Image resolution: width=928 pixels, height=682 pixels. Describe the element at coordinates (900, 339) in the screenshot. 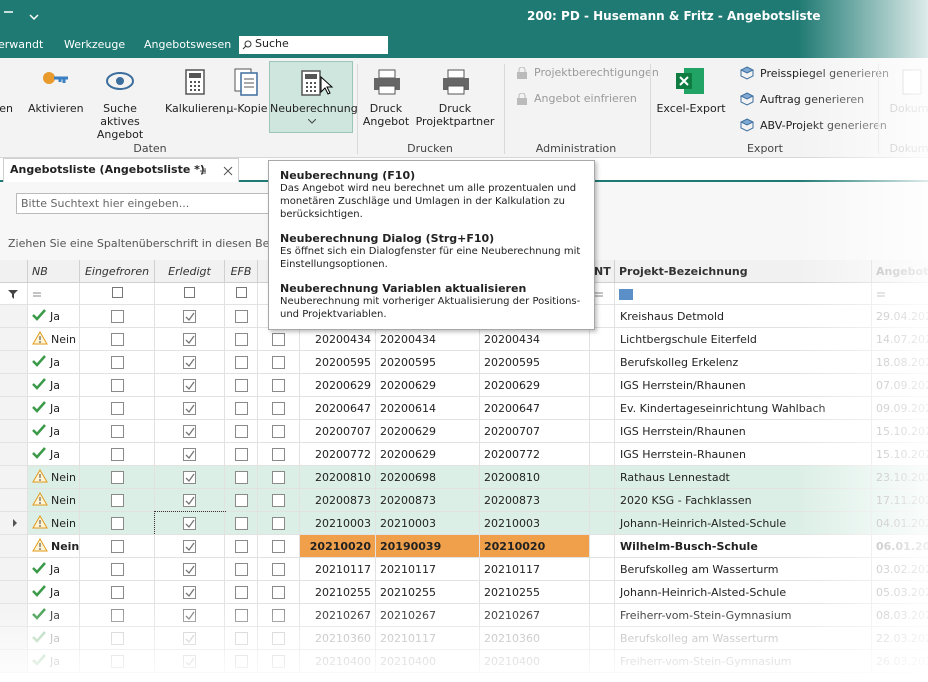

I see `grid-cell: 14.07.202` at that location.